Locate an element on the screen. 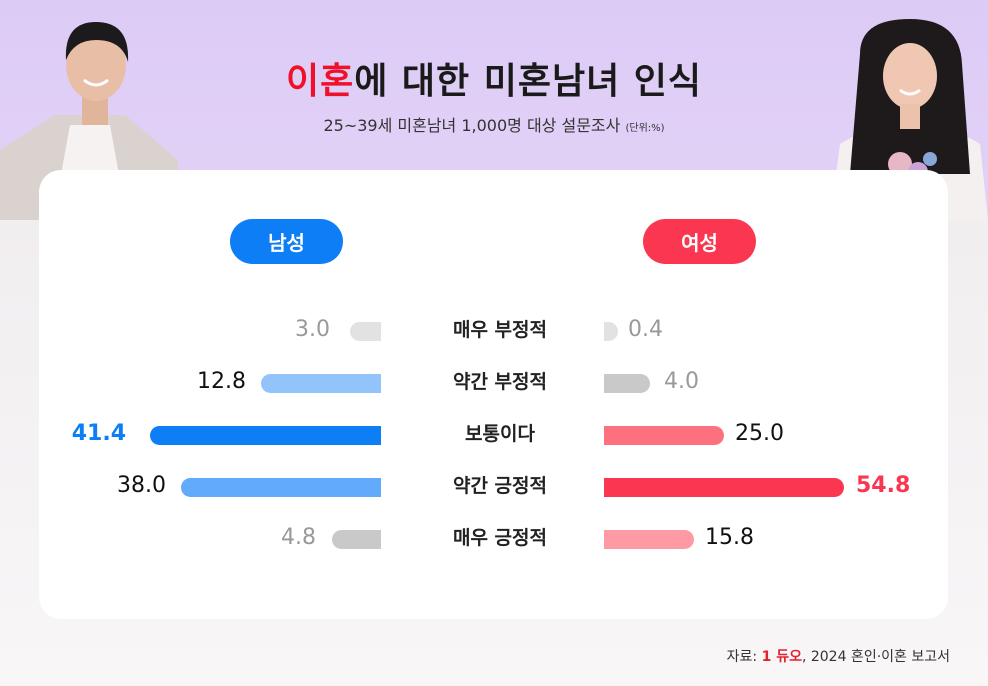  duo-logo: 1 듀오 is located at coordinates (781, 657).